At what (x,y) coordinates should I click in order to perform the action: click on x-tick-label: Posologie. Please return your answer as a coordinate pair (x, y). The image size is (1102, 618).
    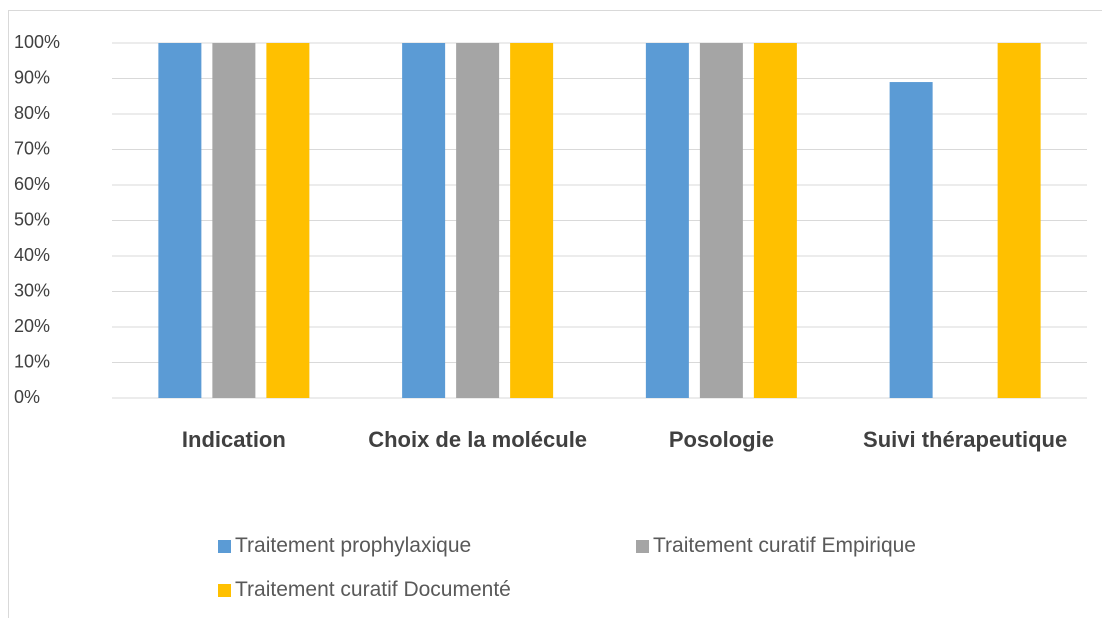
    Looking at the image, I should click on (721, 439).